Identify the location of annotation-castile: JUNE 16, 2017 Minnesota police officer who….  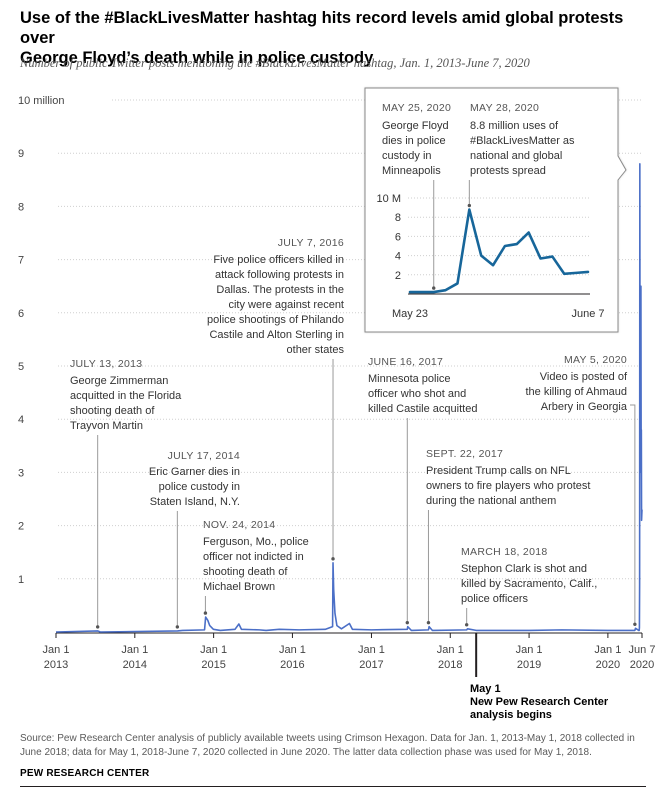
(422, 490).